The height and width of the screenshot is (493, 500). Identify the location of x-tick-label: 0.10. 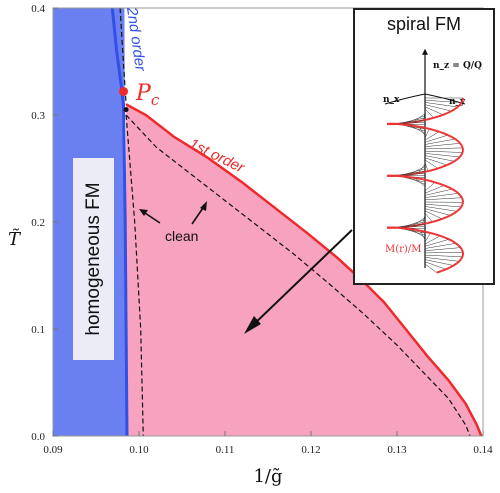
(139, 450).